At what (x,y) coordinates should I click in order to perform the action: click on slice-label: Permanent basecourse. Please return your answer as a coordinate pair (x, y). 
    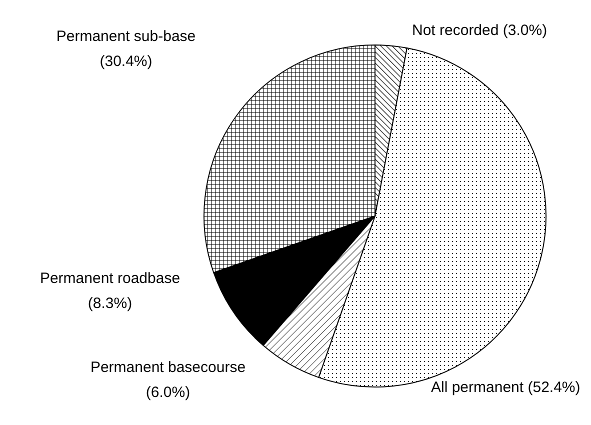
    Looking at the image, I should click on (168, 367).